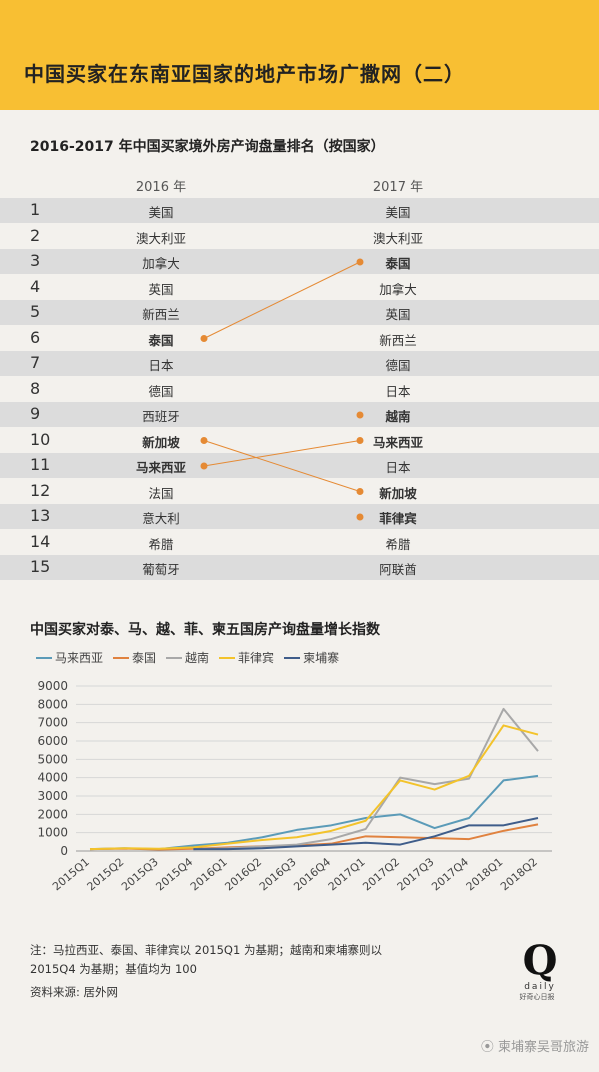 The image size is (599, 1072). Describe the element at coordinates (398, 340) in the screenshot. I see `country-2017: 新西兰` at that location.